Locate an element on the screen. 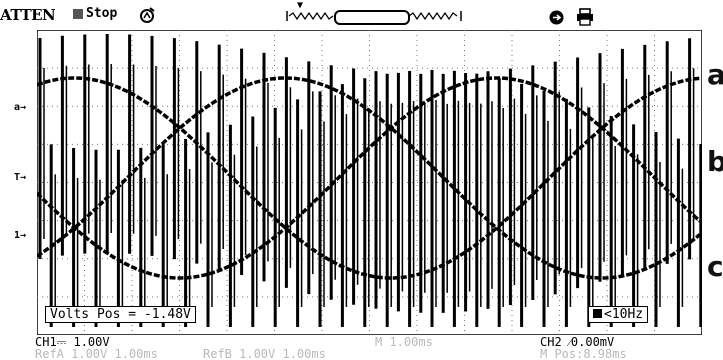 Image resolution: width=723 pixels, height=360 pixels. trigger-frequency-value: <10Hz is located at coordinates (624, 314).